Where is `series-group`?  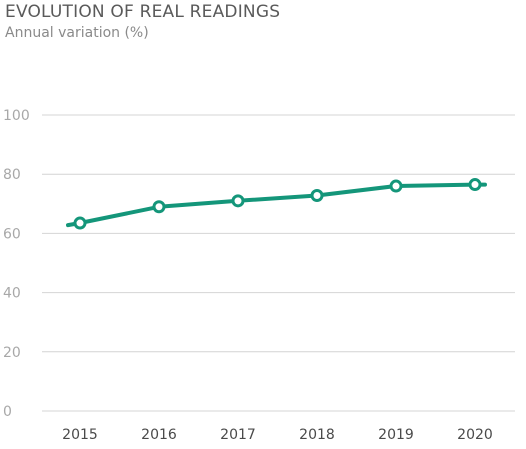
series-group is located at coordinates (276, 204).